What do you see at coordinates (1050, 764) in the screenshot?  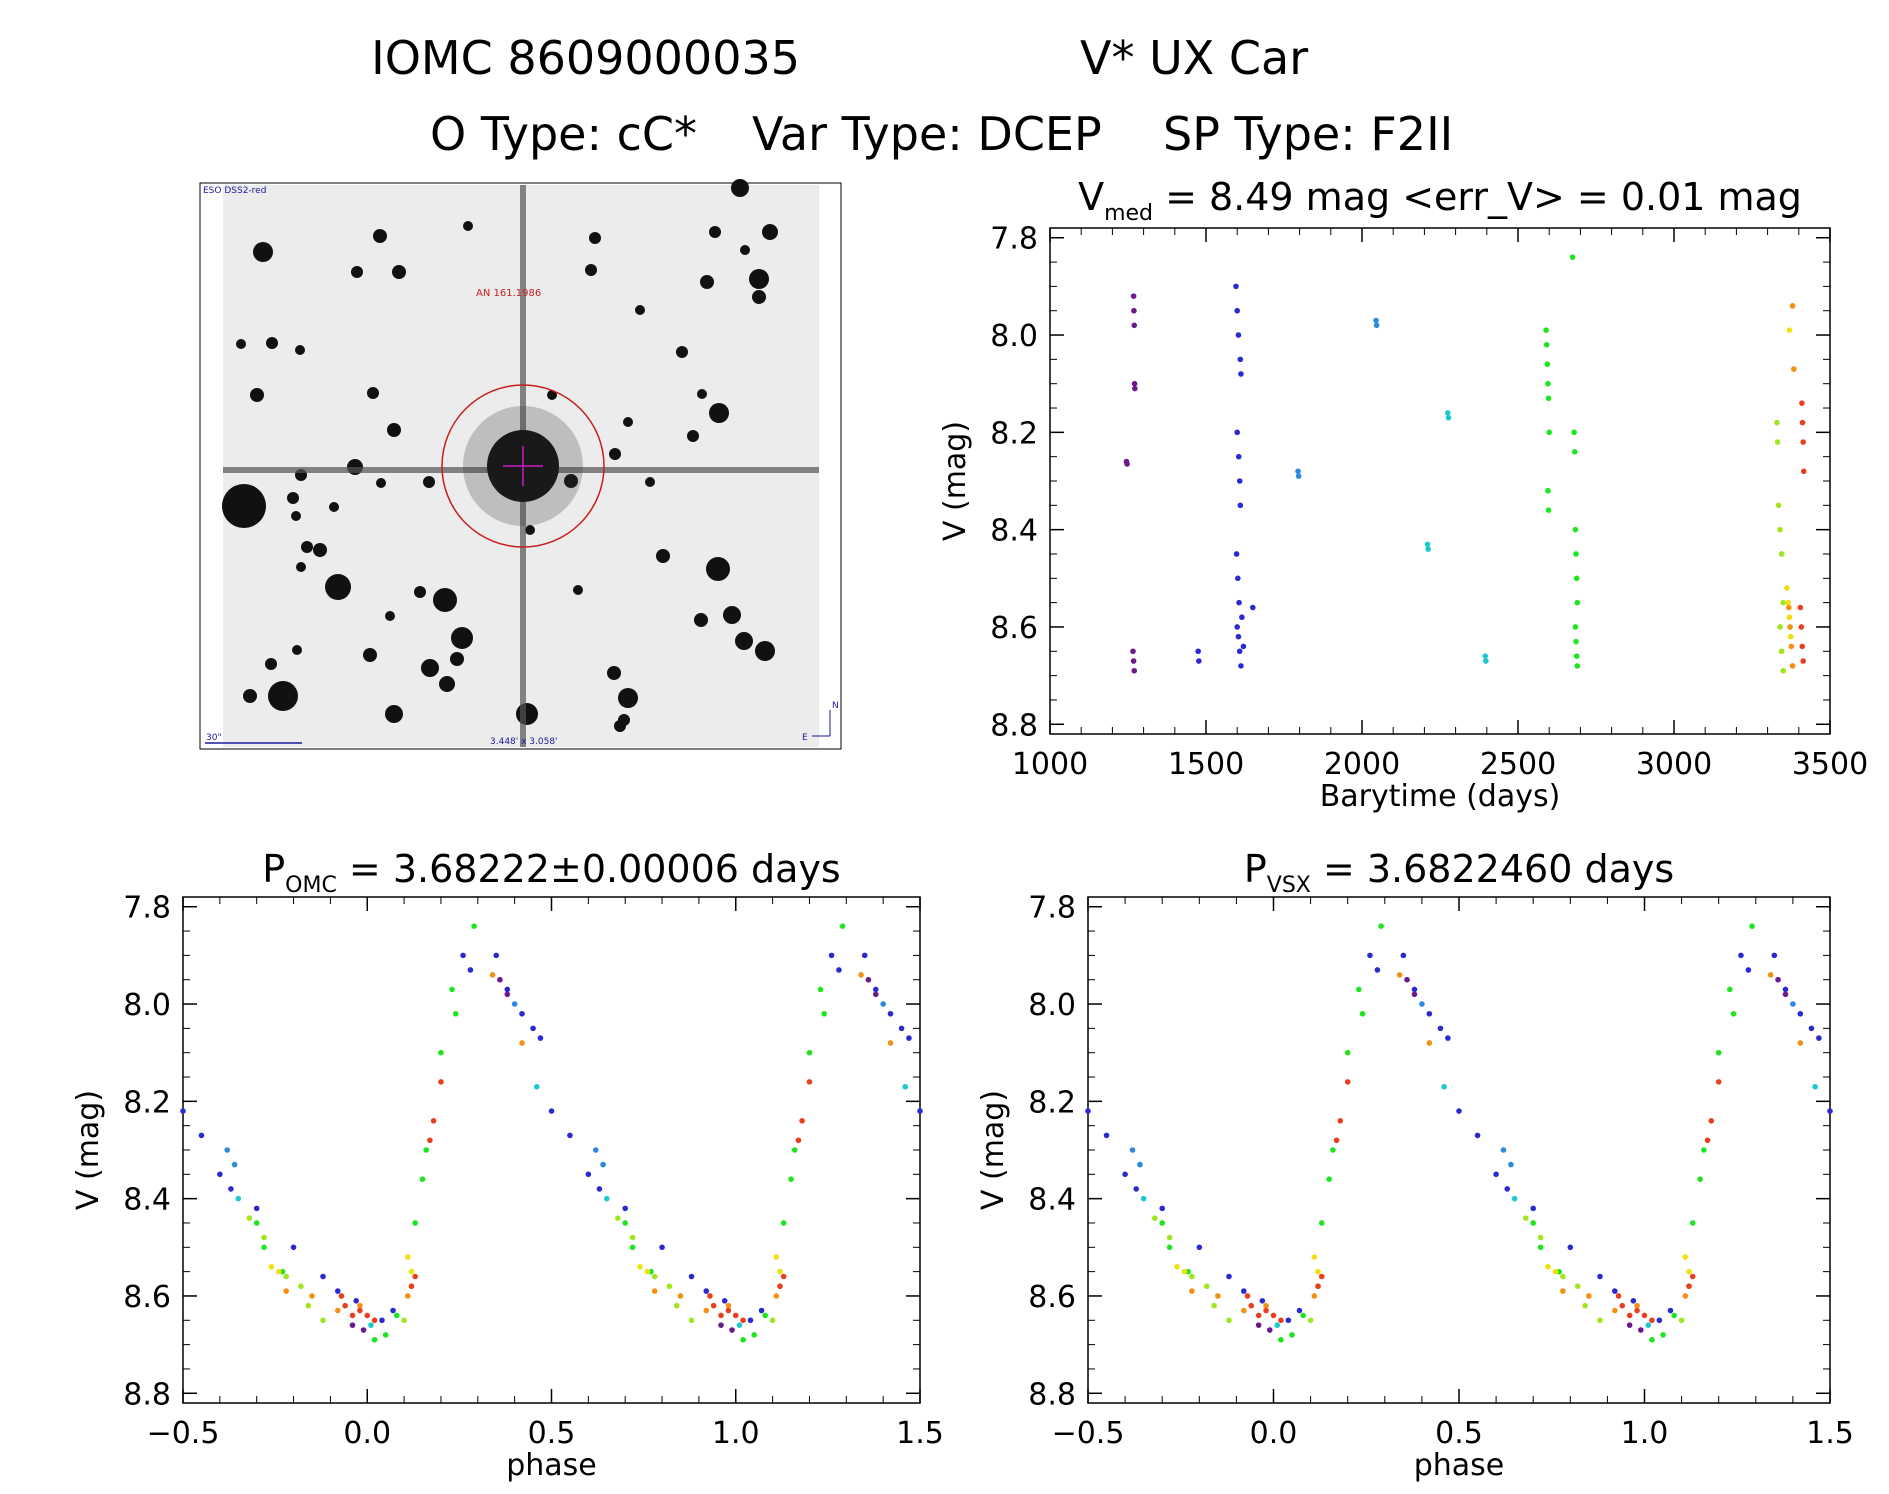 I see `x-tick-label: 1000` at bounding box center [1050, 764].